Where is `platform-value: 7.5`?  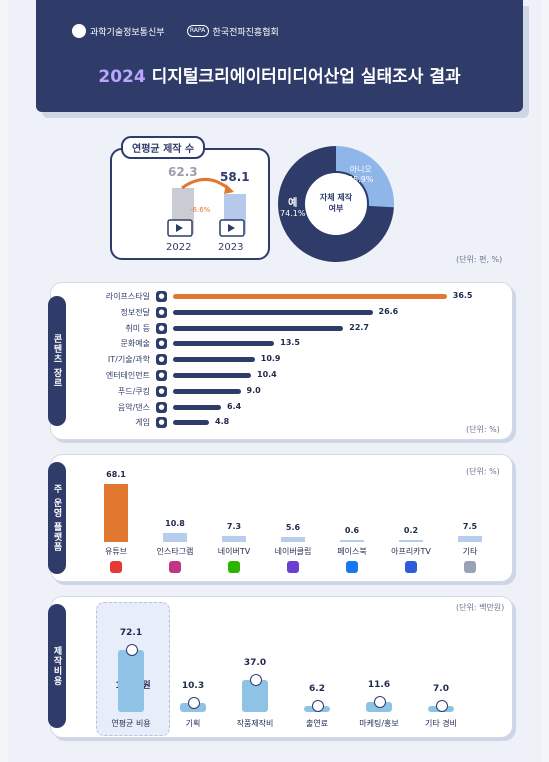 platform-value: 7.5 is located at coordinates (470, 526).